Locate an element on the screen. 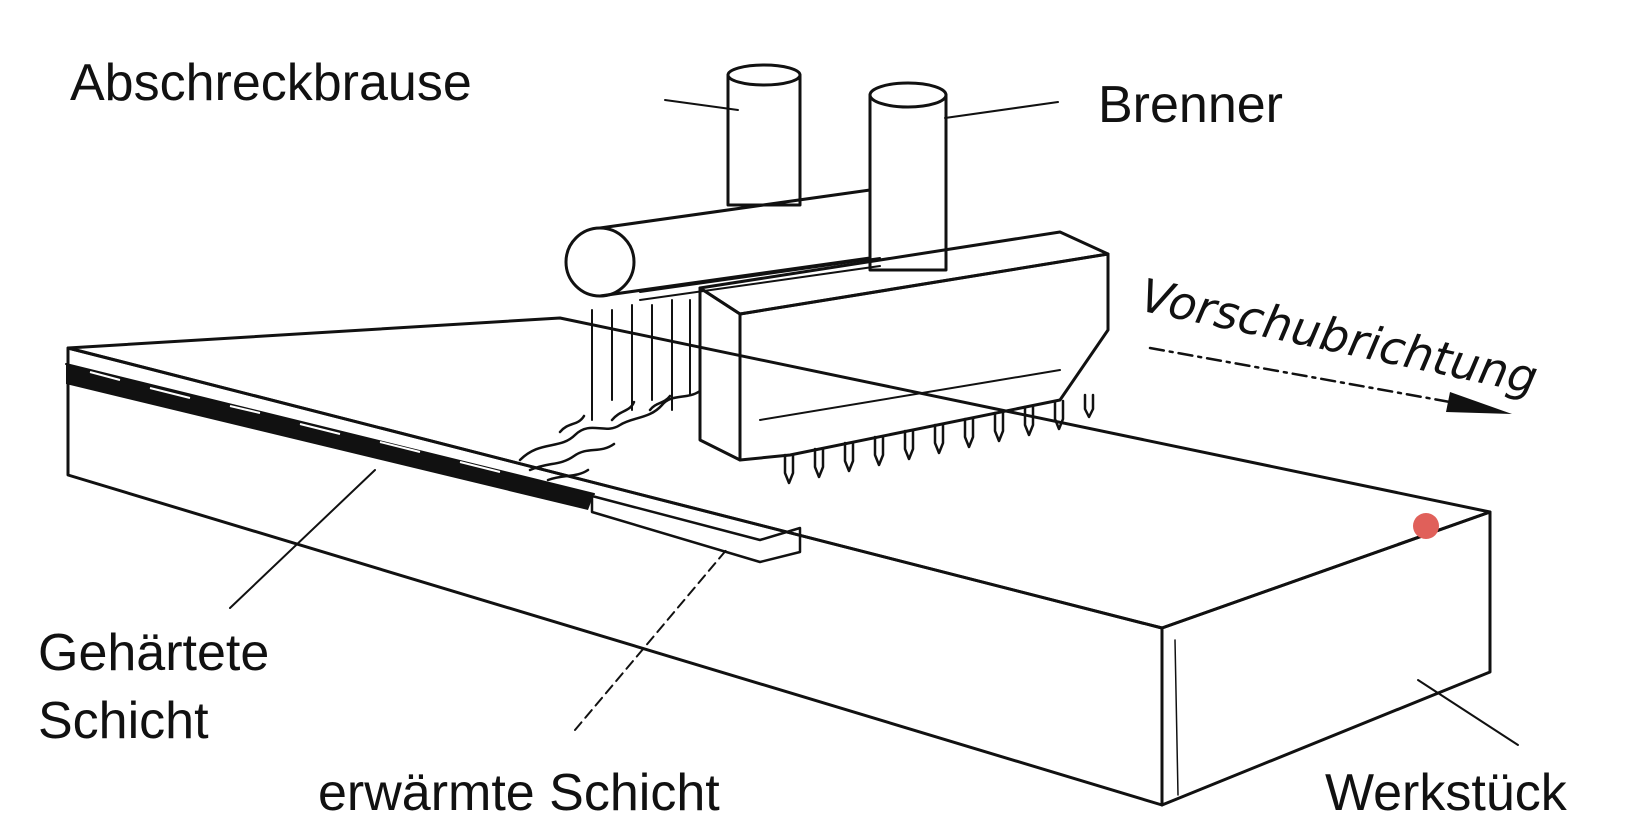 Image resolution: width=1640 pixels, height=833 pixels. label-workpiece: Werkstück is located at coordinates (1446, 793).